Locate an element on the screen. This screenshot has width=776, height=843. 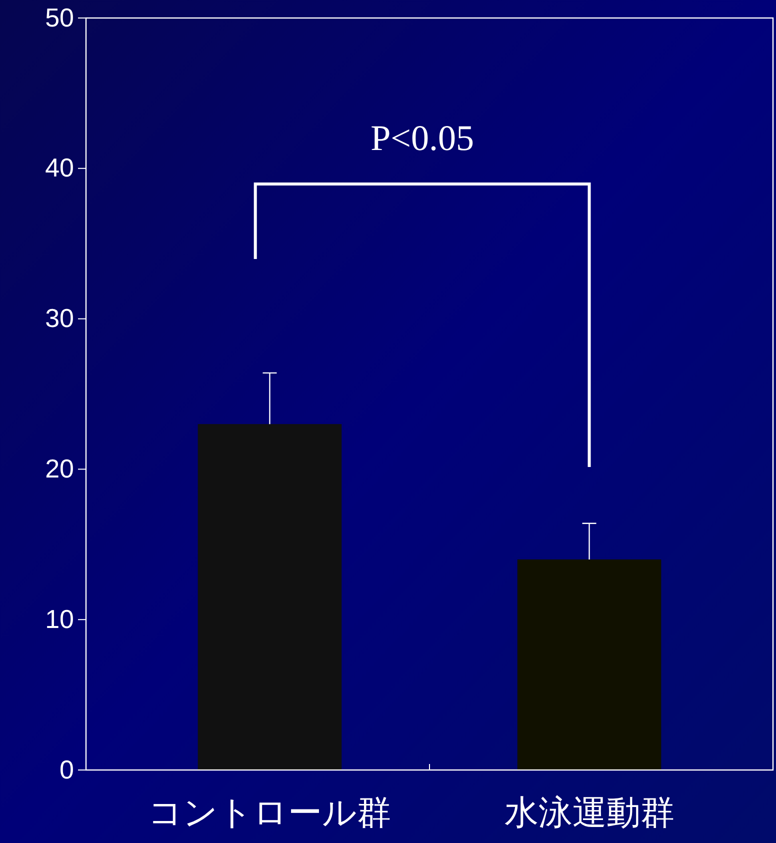
y-tick-label: 30 is located at coordinates (59, 318).